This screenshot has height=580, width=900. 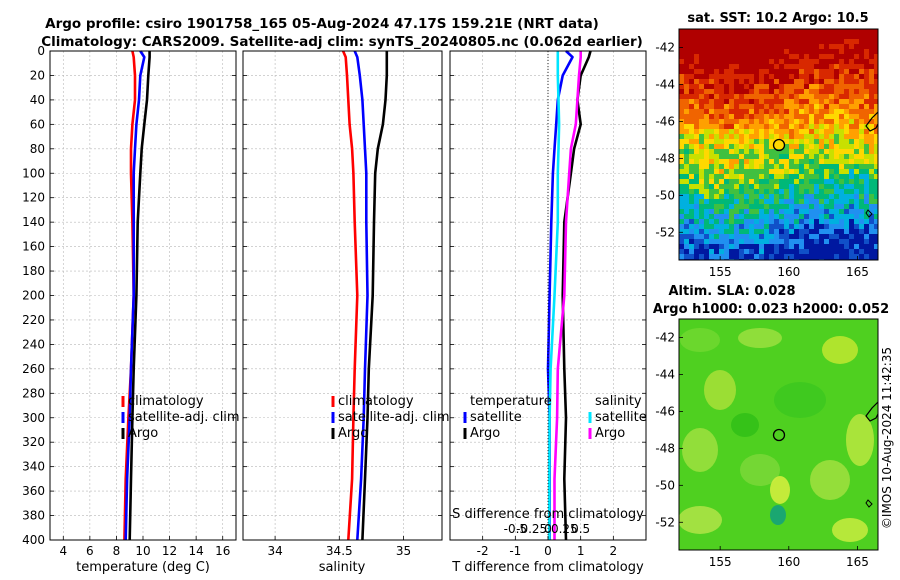 I want to click on y-tick-label: 240, so click(x=33, y=344).